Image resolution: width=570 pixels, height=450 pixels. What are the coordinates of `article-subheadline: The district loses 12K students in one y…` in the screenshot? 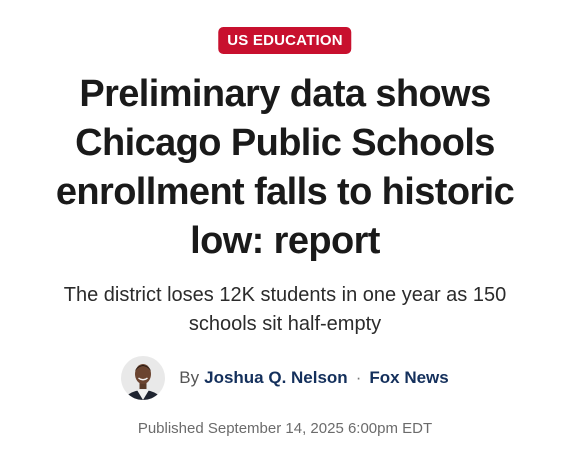 It's located at (285, 309).